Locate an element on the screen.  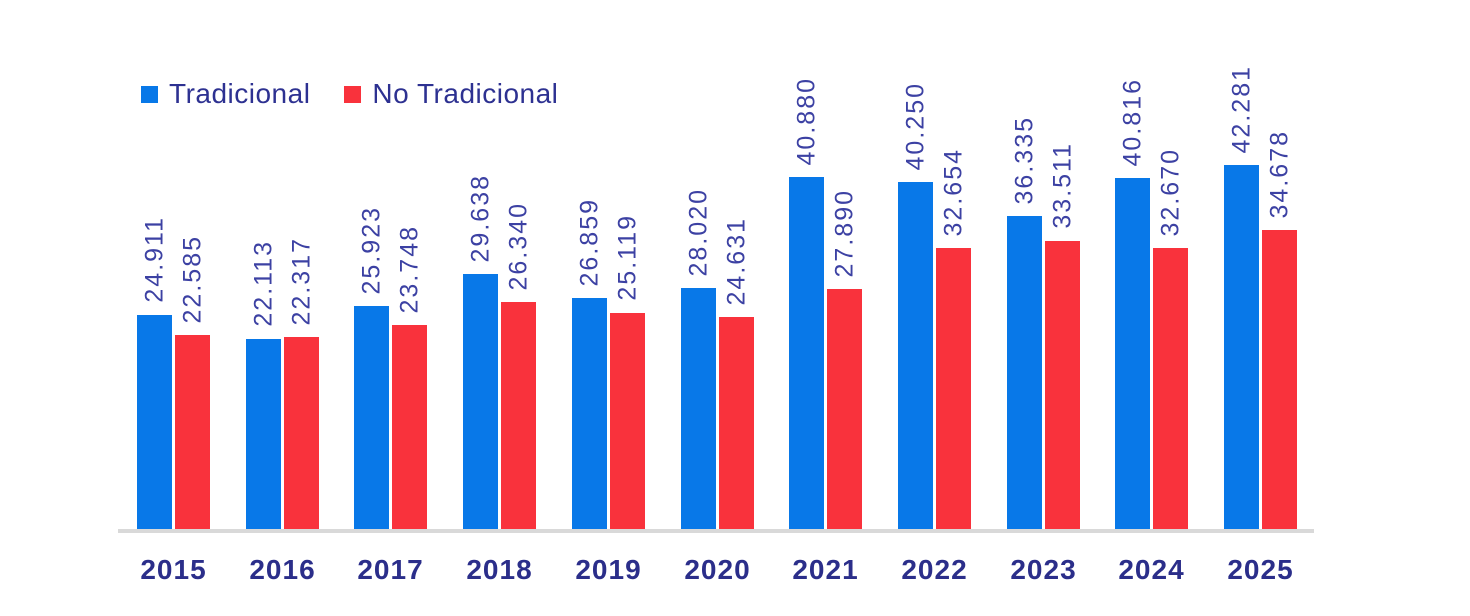
bar-no-tradicional-2025: 34.678 is located at coordinates (1279, 329).